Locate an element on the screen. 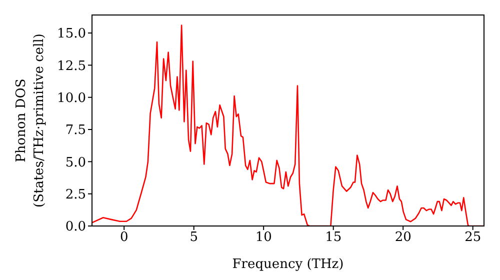  x-tick-label: 20 is located at coordinates (403, 238).